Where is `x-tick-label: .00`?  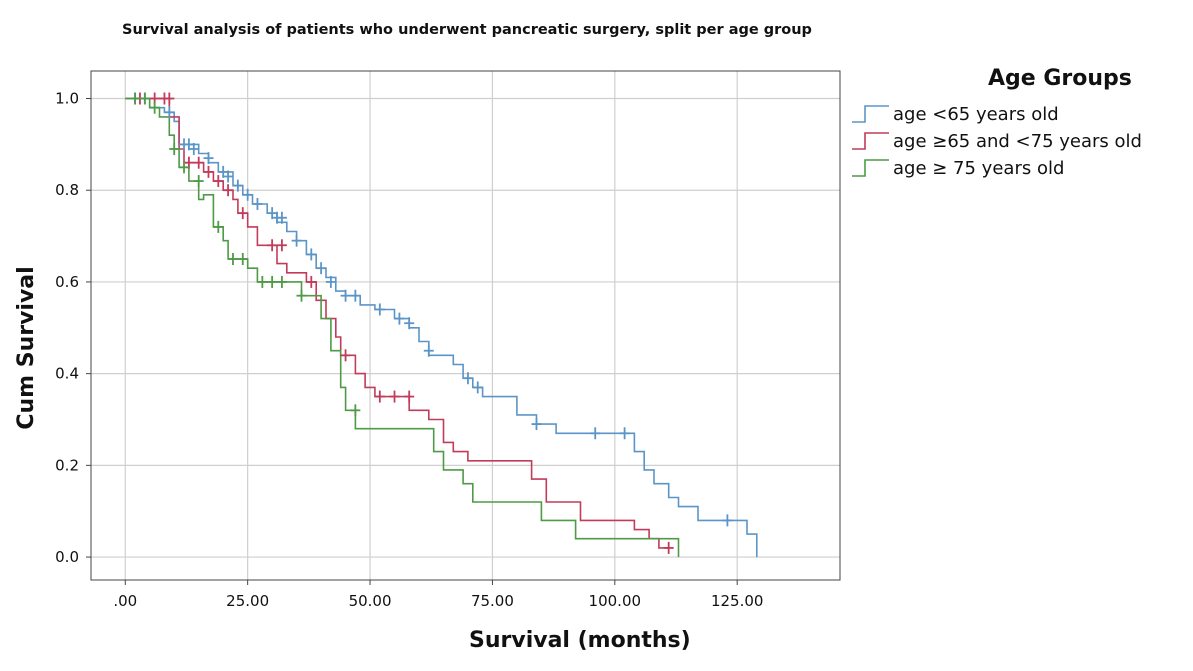
x-tick-label: .00 is located at coordinates (125, 601).